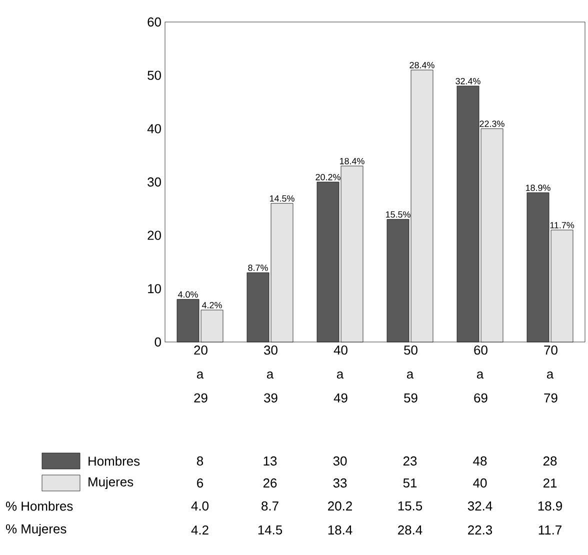 The height and width of the screenshot is (555, 588). Describe the element at coordinates (410, 483) in the screenshot. I see `data-label: 51` at that location.